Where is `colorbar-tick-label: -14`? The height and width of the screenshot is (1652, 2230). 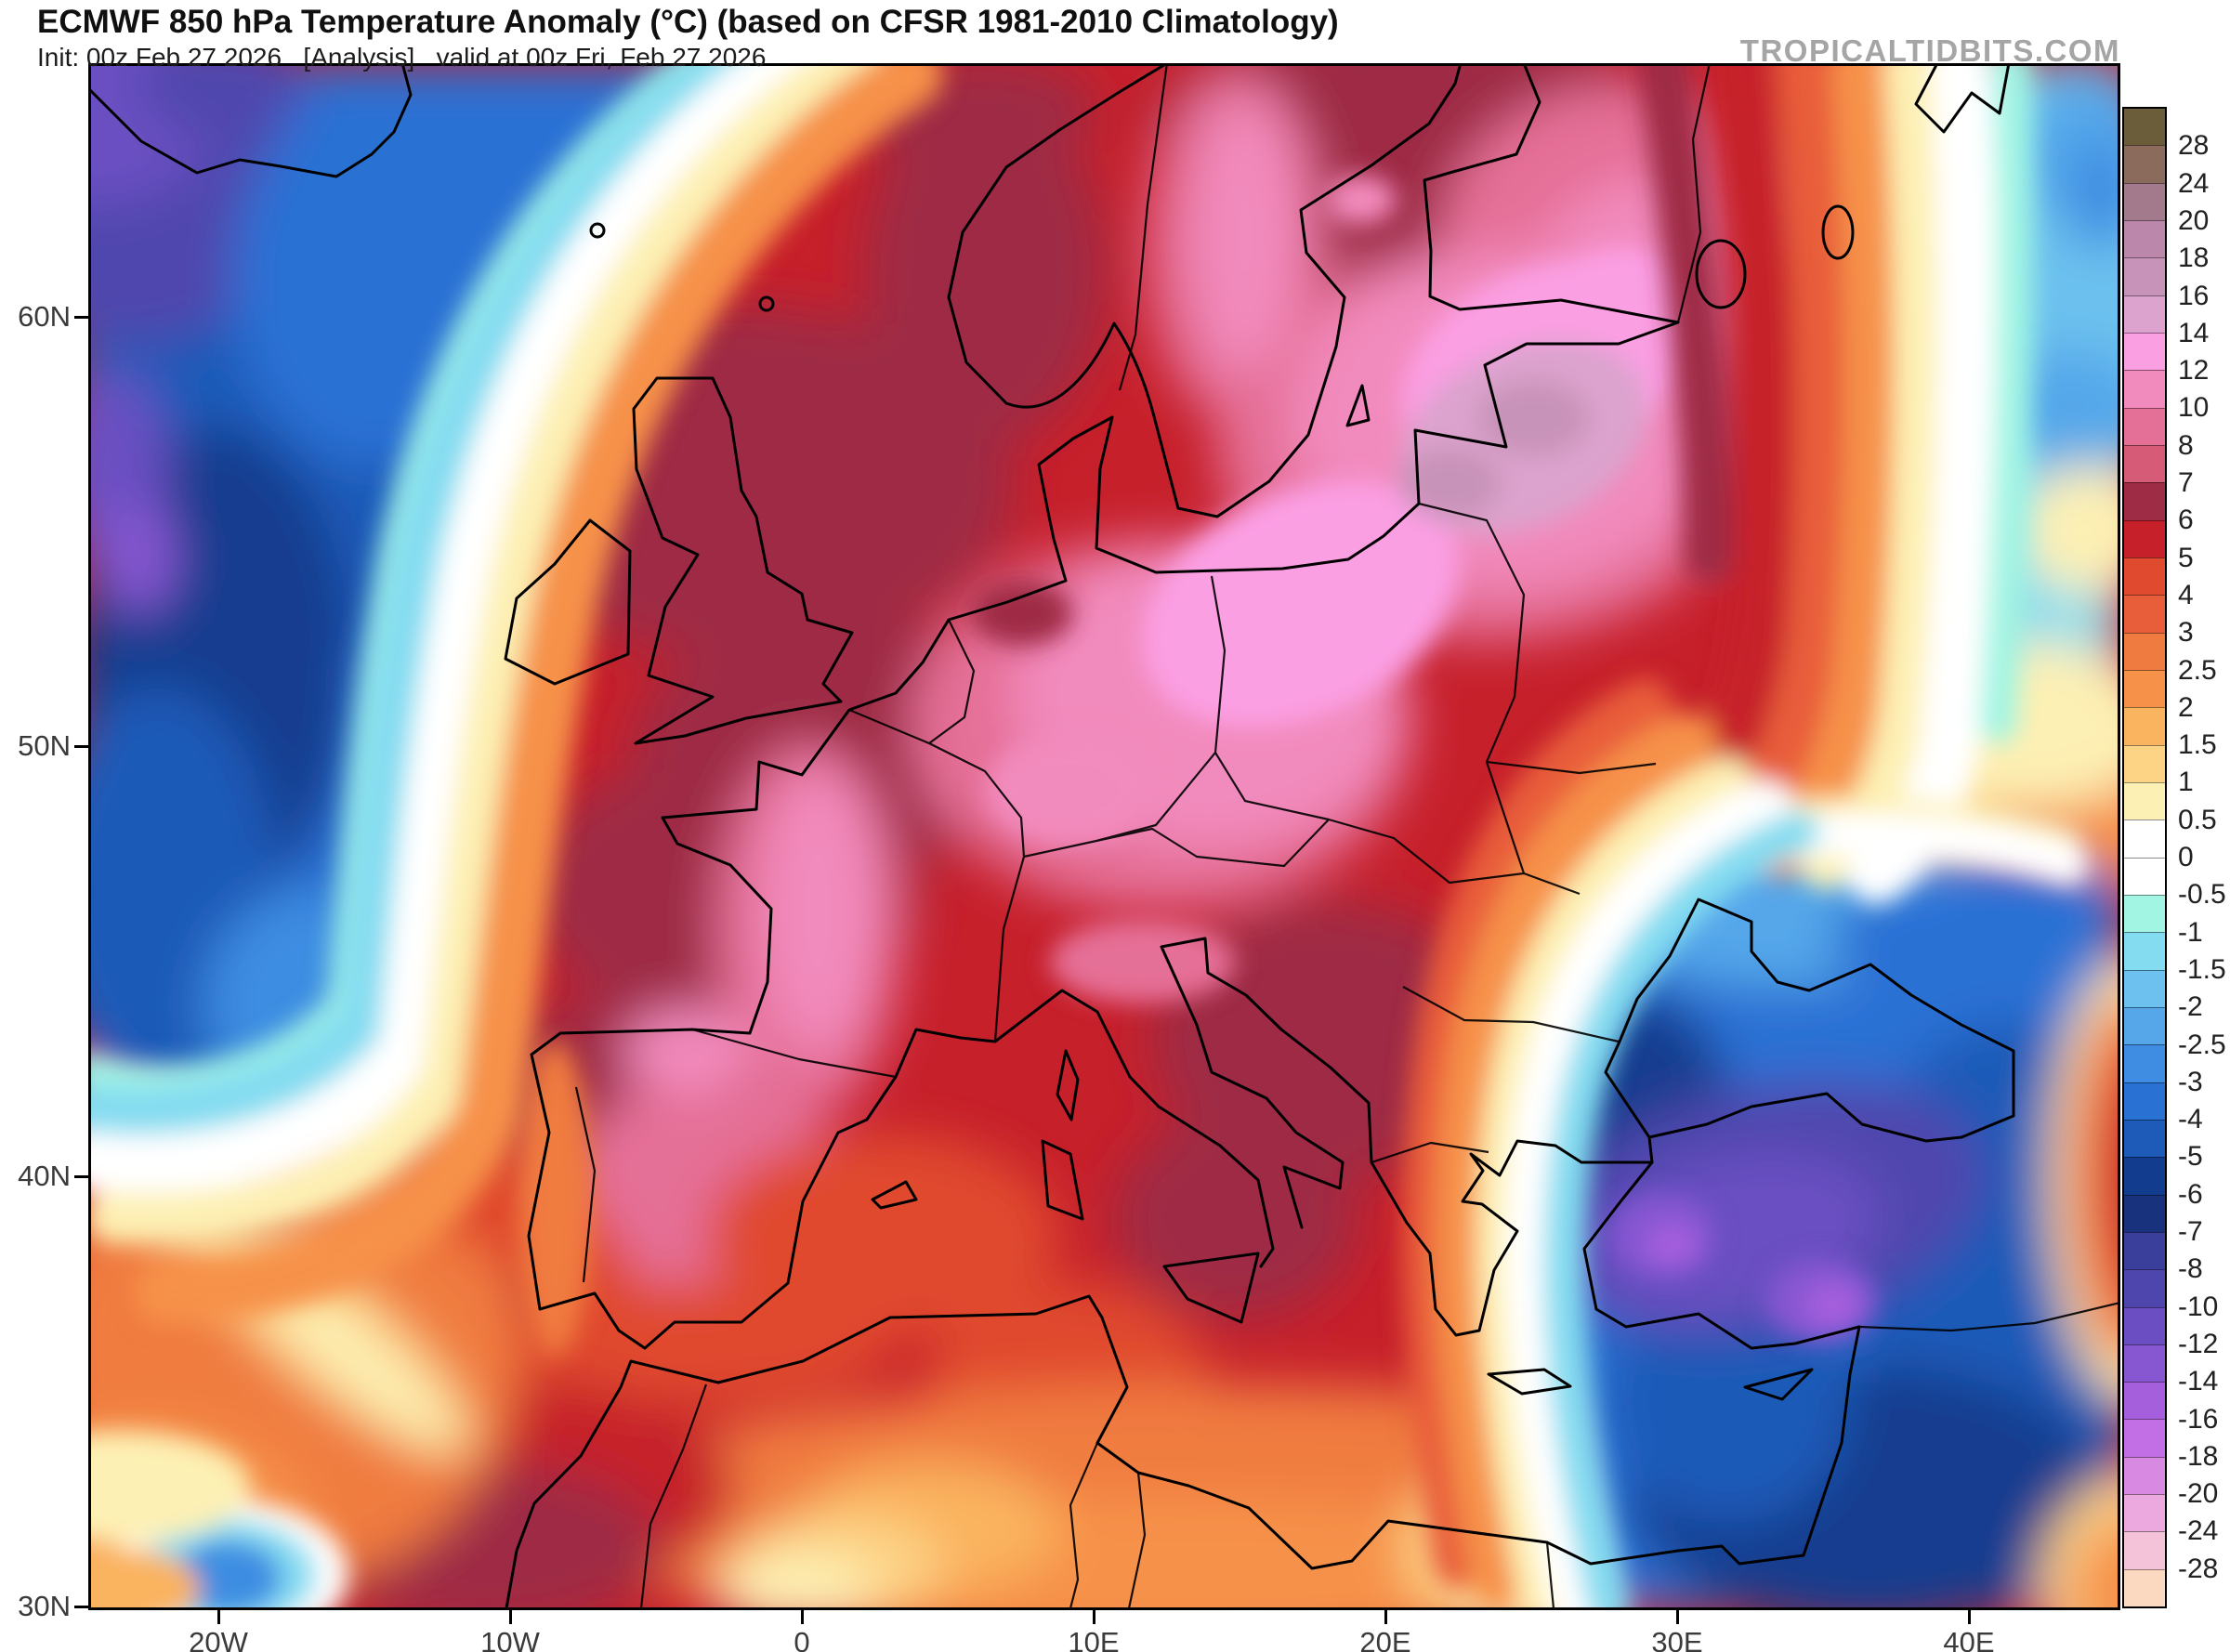 colorbar-tick-label: -14 is located at coordinates (2199, 1381).